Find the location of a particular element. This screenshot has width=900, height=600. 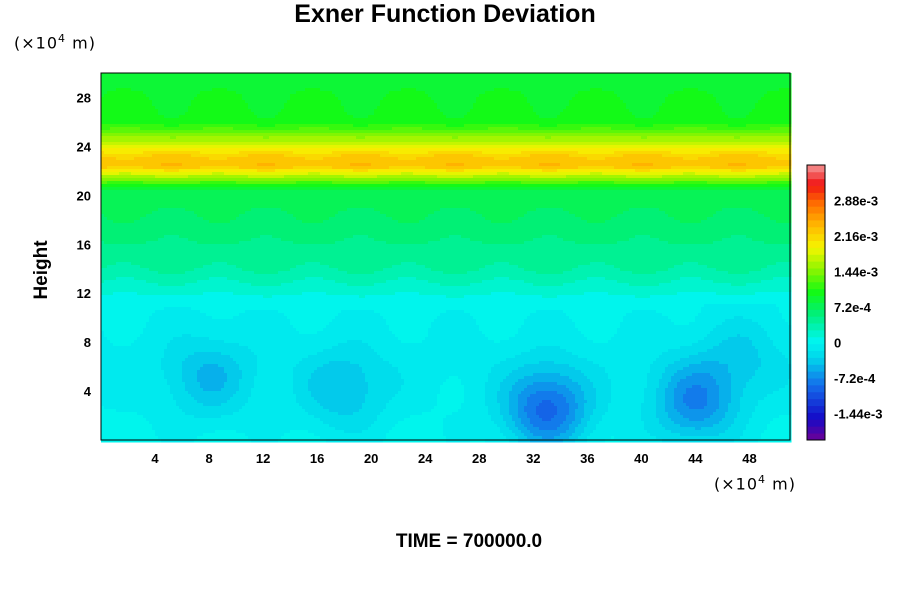

x-tick-label: 16 is located at coordinates (317, 458).